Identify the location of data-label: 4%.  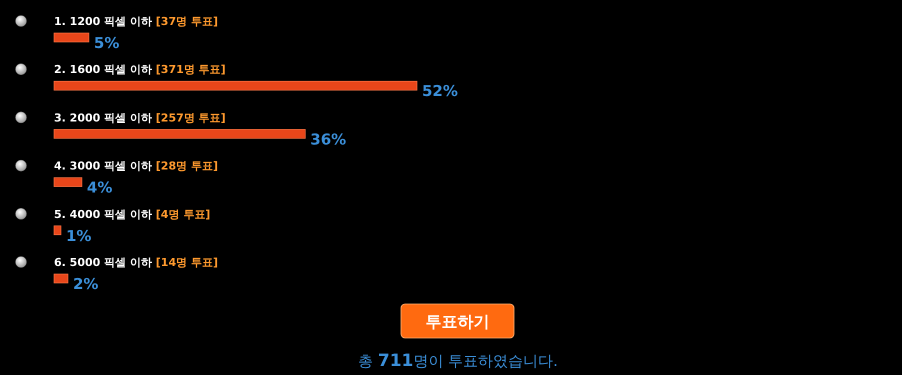
(99, 187).